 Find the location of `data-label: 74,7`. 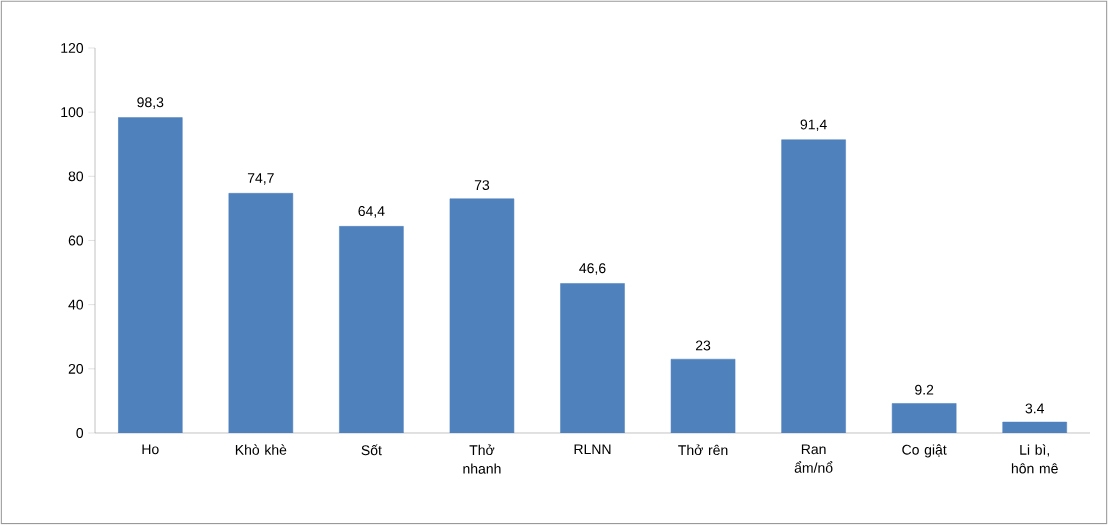

data-label: 74,7 is located at coordinates (260, 179).